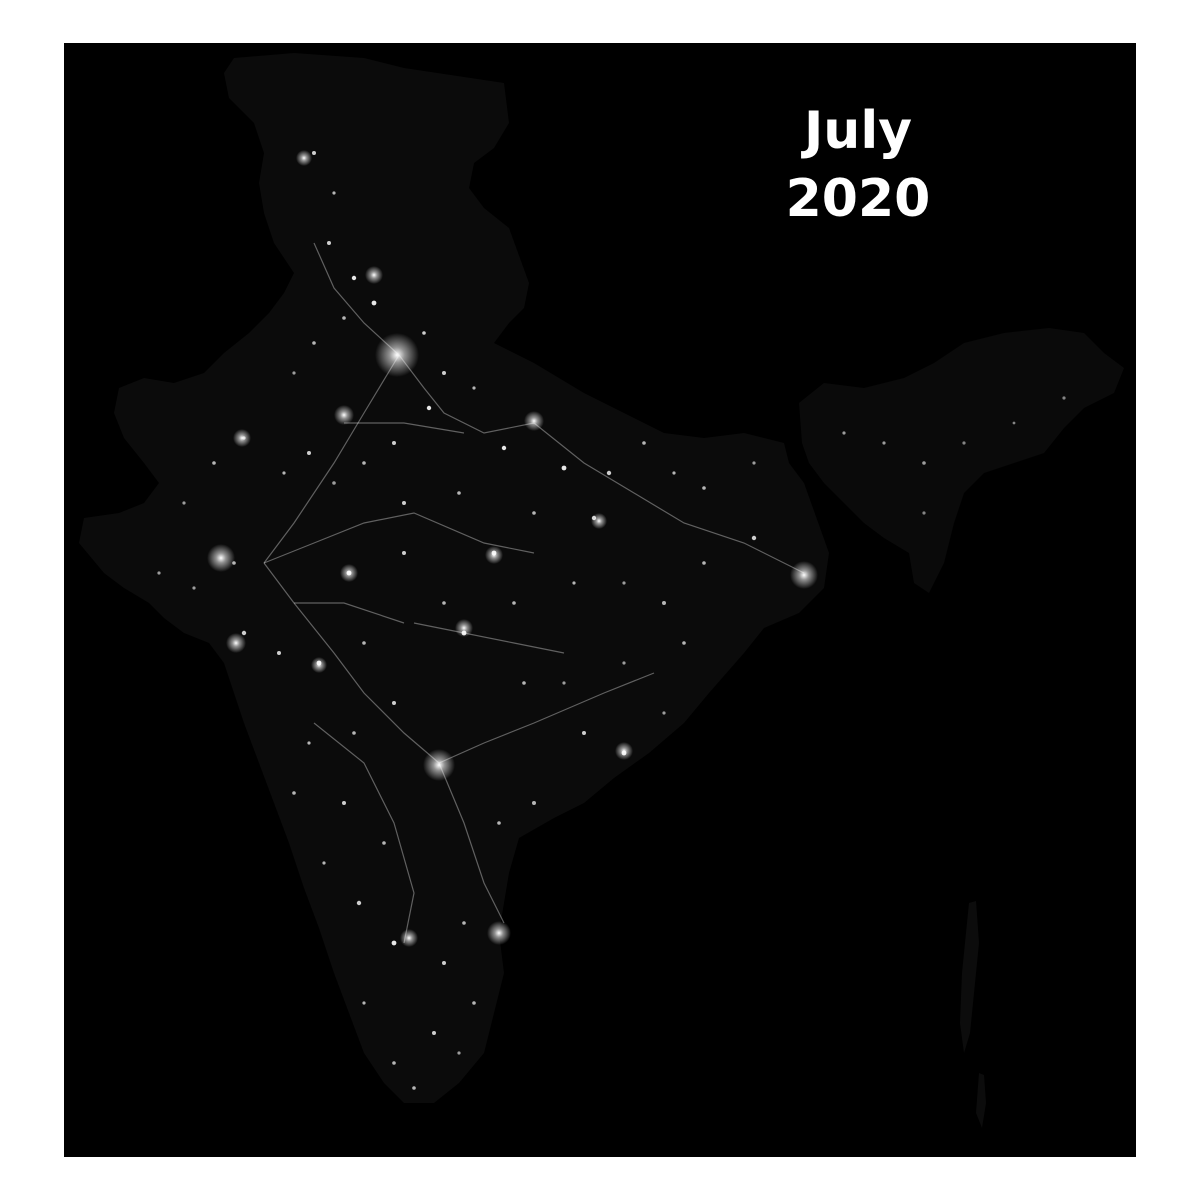 This screenshot has height=1200, width=1200. What do you see at coordinates (961, 460) in the screenshot?
I see `northeast-landmass` at bounding box center [961, 460].